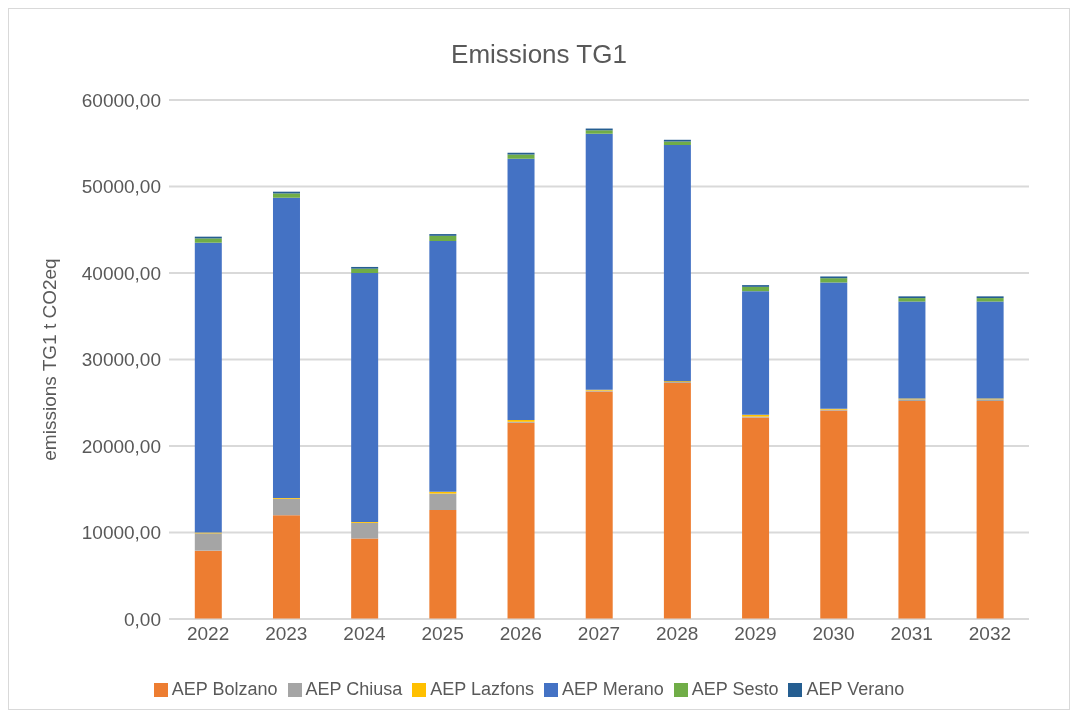 Image resolution: width=1078 pixels, height=720 pixels. What do you see at coordinates (735, 689) in the screenshot?
I see `legend-label: AEP Sesto` at bounding box center [735, 689].